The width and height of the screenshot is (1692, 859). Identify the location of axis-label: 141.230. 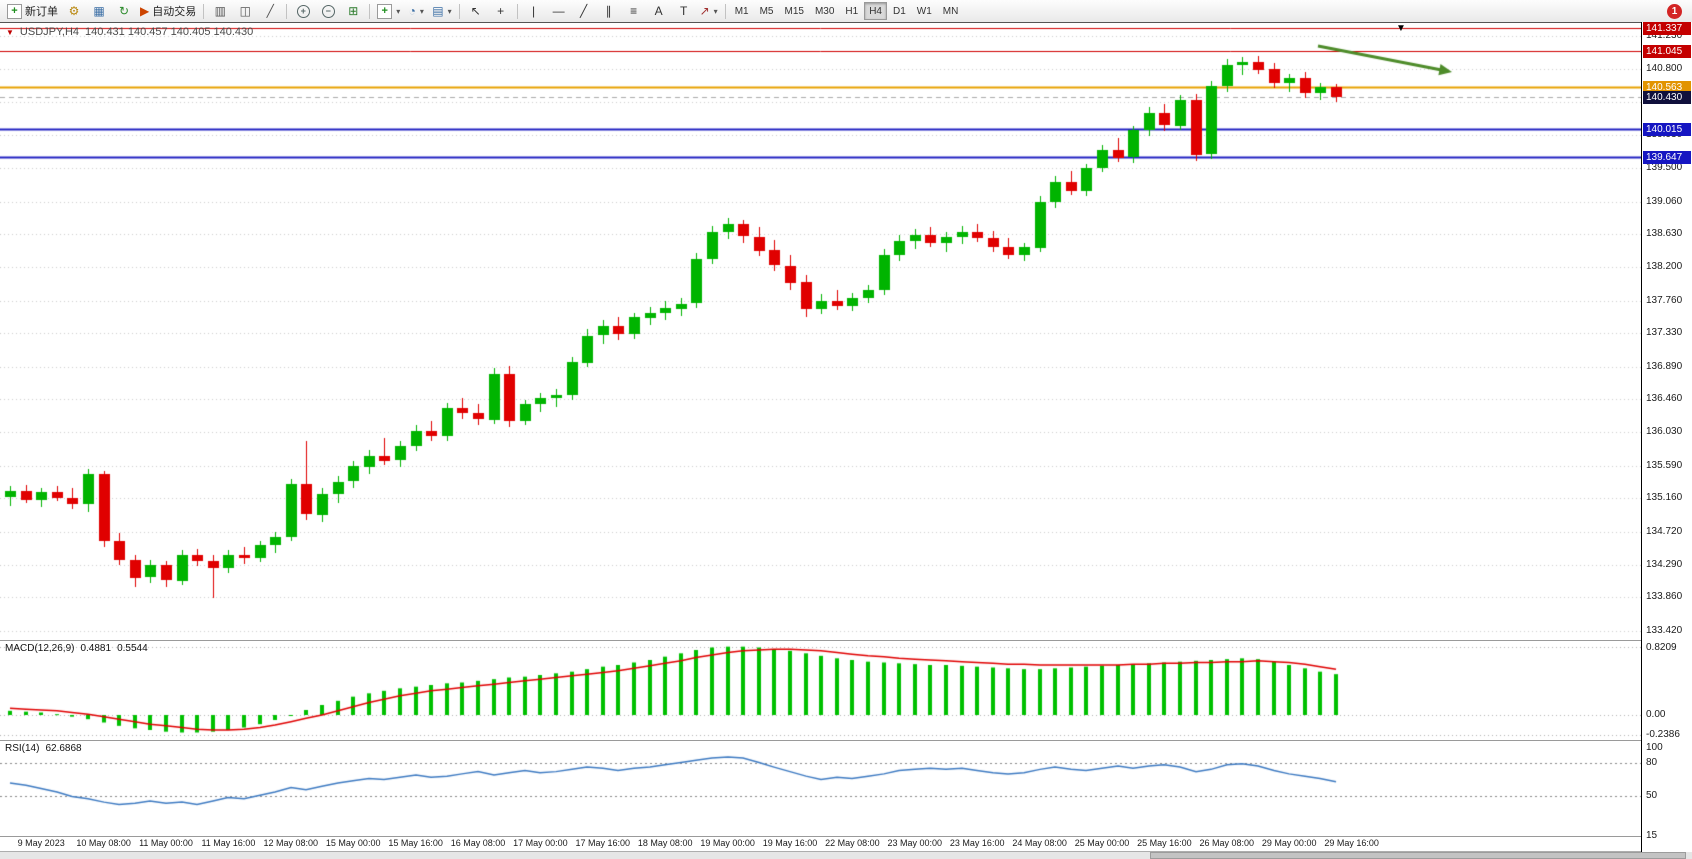
(1664, 35).